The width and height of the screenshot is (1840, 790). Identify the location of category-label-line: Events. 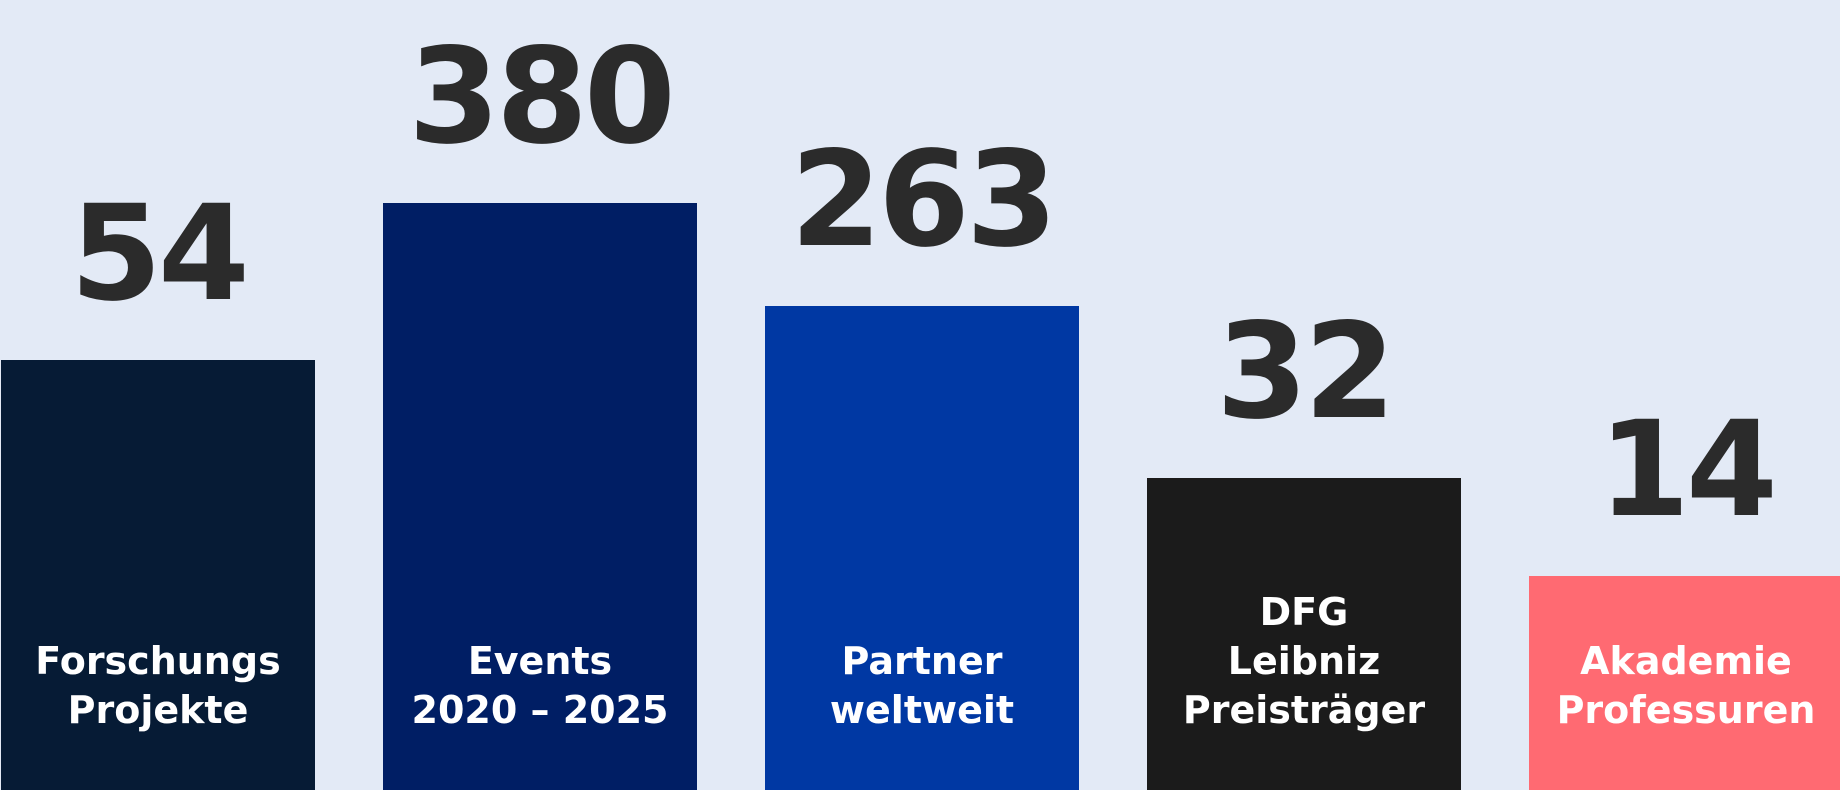
(540, 660).